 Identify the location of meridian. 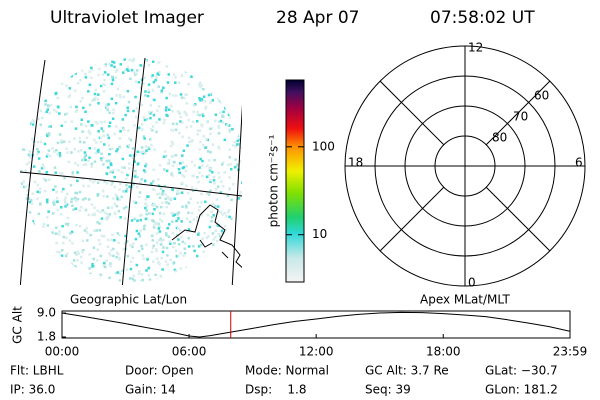
(33, 172).